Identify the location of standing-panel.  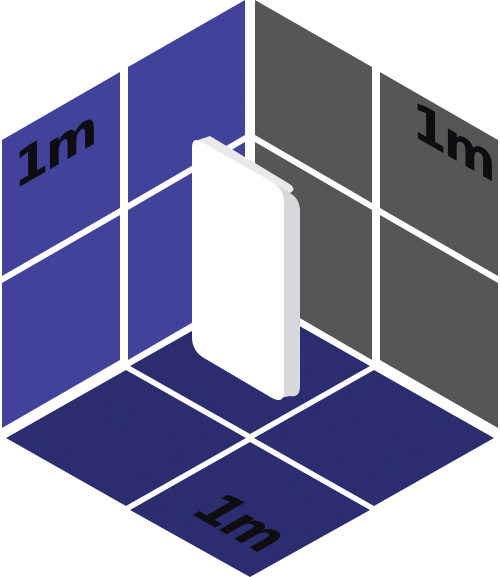
(246, 268).